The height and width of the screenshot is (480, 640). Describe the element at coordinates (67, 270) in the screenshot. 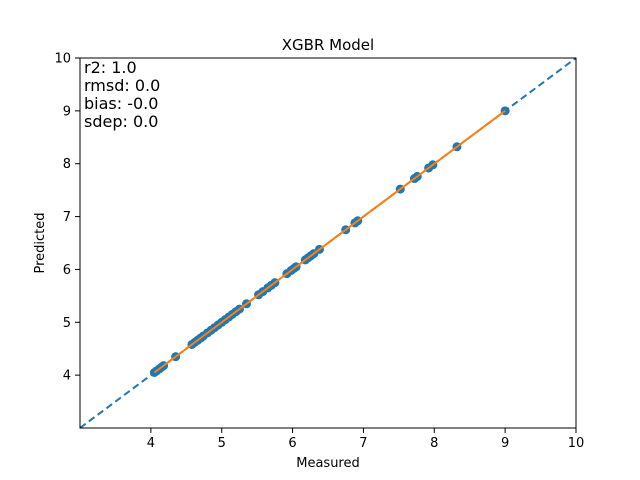

I see `y-tick-label: 6` at that location.